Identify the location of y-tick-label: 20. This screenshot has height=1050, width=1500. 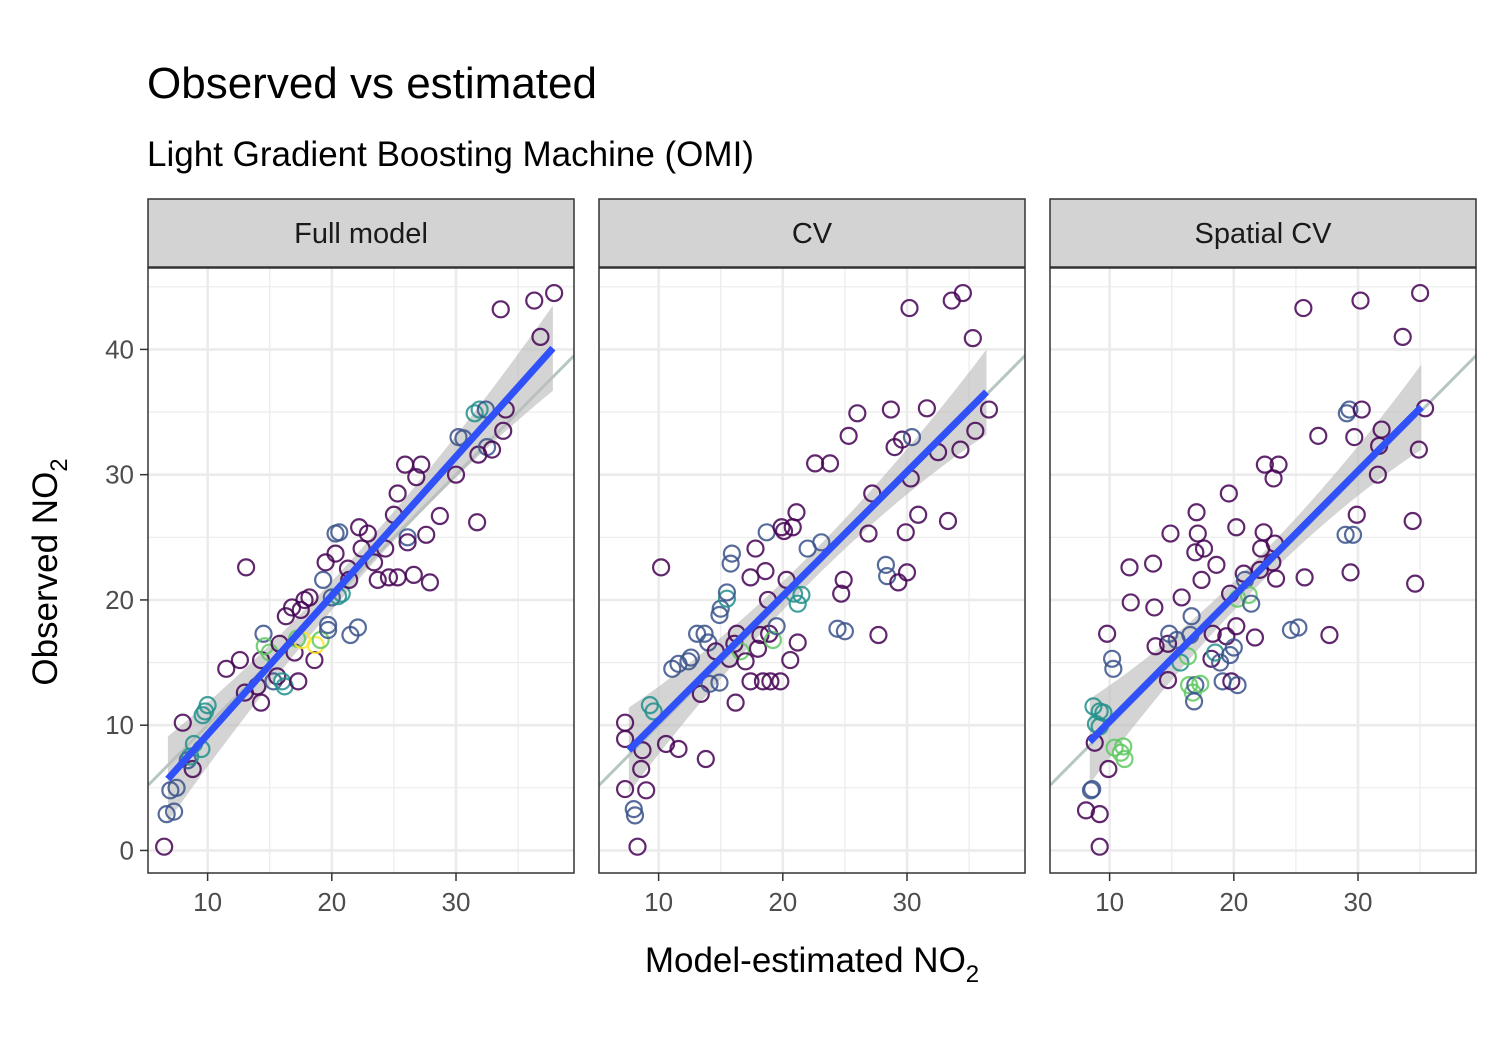
(119, 600).